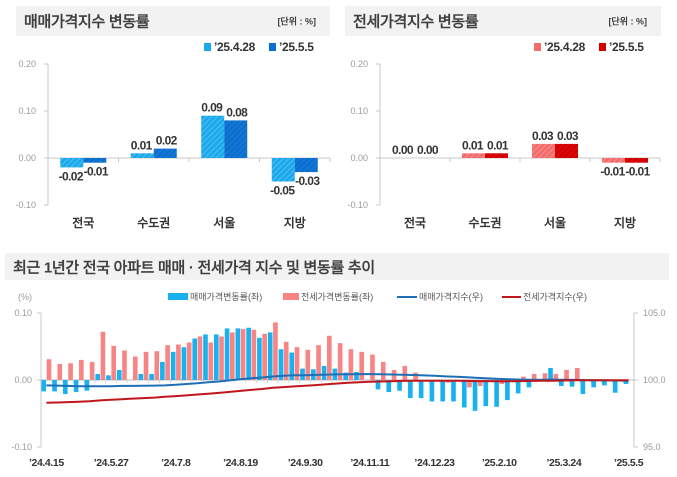  What do you see at coordinates (637, 172) in the screenshot?
I see `value-label: -0.01` at bounding box center [637, 172].